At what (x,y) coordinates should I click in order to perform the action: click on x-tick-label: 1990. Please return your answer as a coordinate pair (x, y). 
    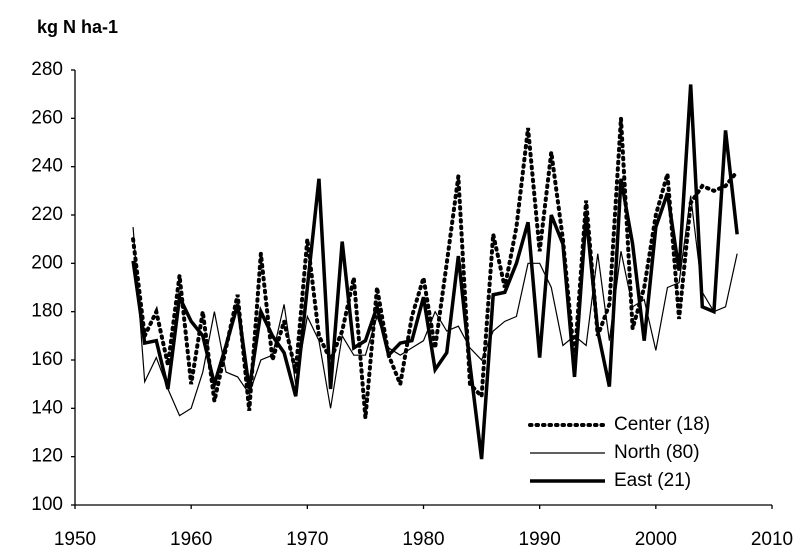
    Looking at the image, I should click on (540, 539).